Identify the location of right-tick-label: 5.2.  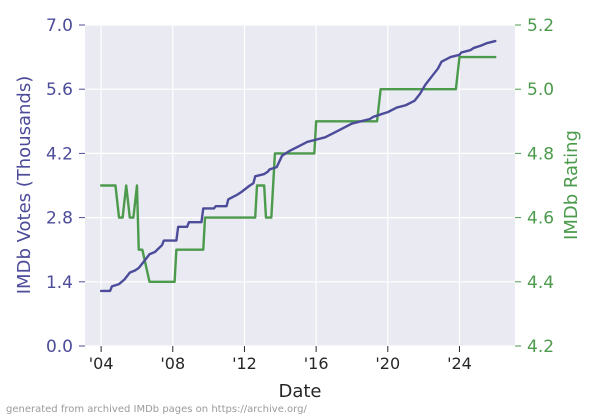
(540, 26).